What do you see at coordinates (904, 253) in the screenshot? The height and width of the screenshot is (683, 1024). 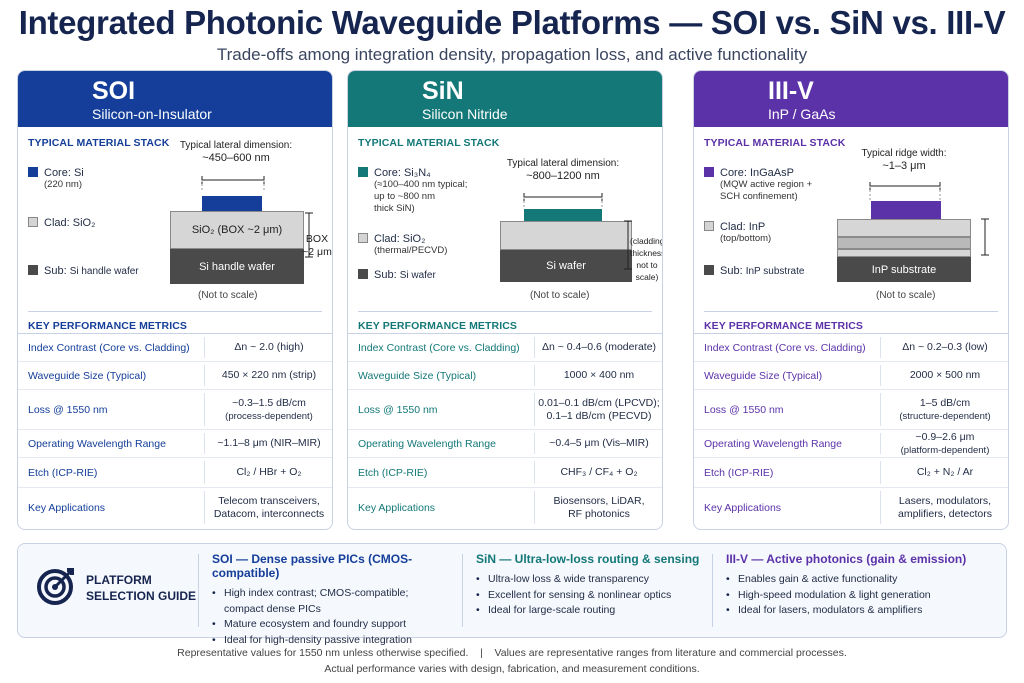 I see `bottom-clad-layer` at bounding box center [904, 253].